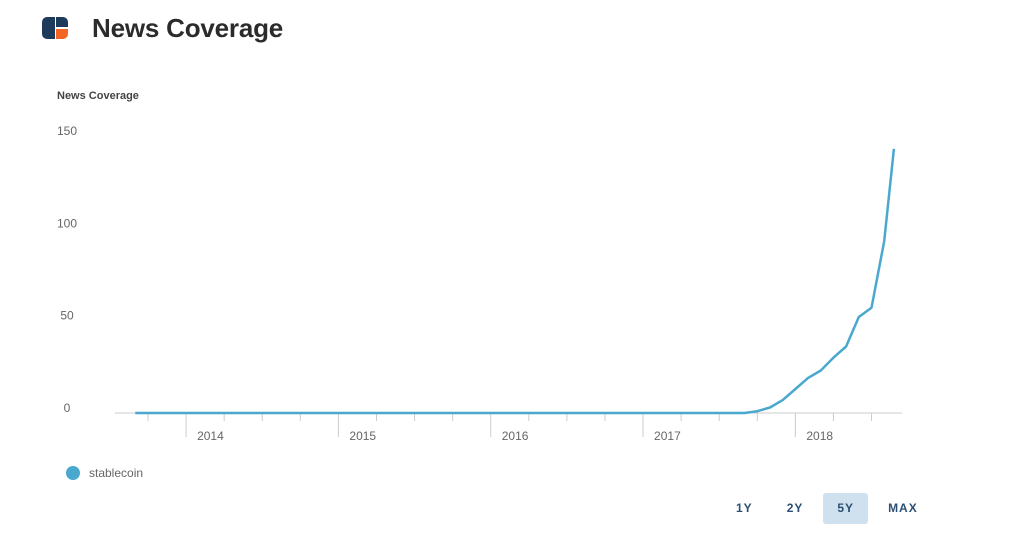 The height and width of the screenshot is (559, 1024). What do you see at coordinates (188, 27) in the screenshot?
I see `page-title: News Coverage` at bounding box center [188, 27].